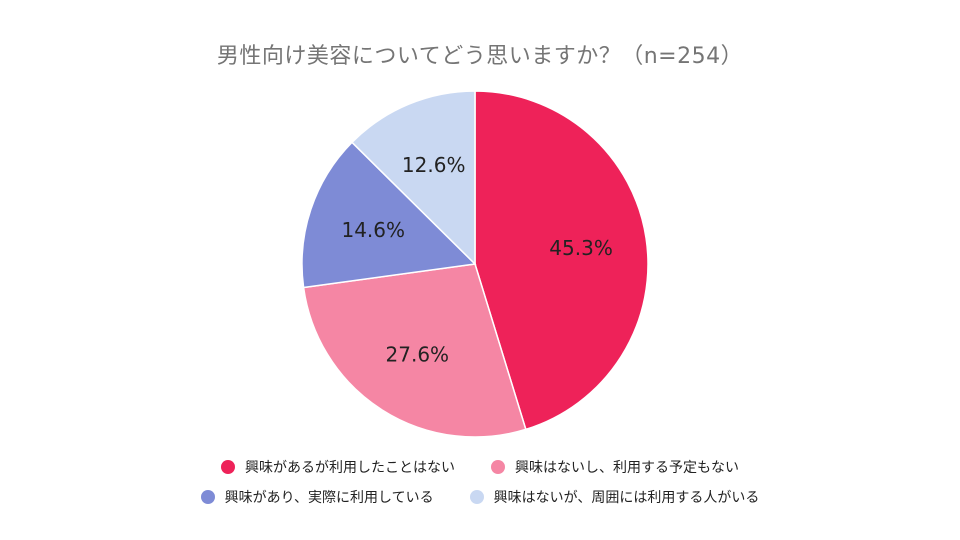 Image resolution: width=960 pixels, height=540 pixels. What do you see at coordinates (480, 56) in the screenshot?
I see `chart-title: 男性向け美容についてどう思いますか？（n=254）` at bounding box center [480, 56].